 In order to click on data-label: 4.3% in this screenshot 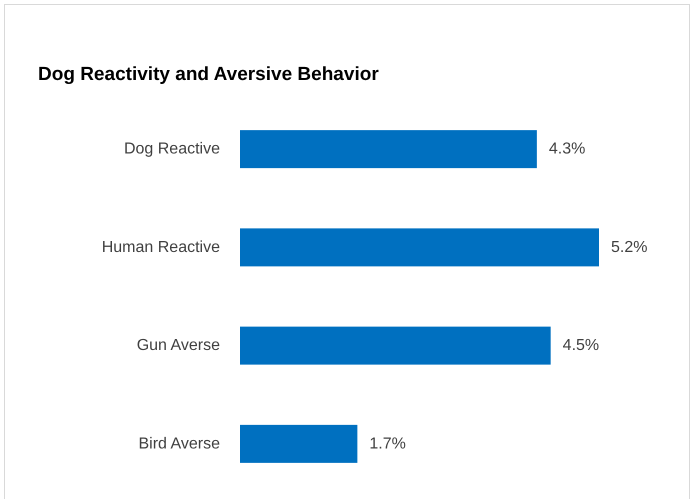, I will do `click(567, 149)`.